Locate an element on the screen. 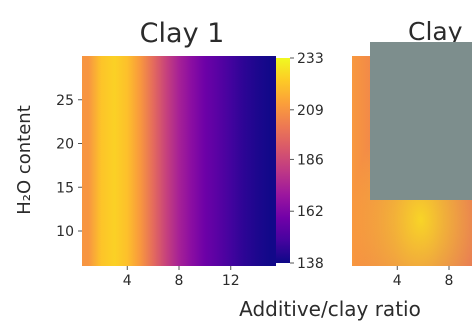  x-tick-label: 12 is located at coordinates (231, 281).